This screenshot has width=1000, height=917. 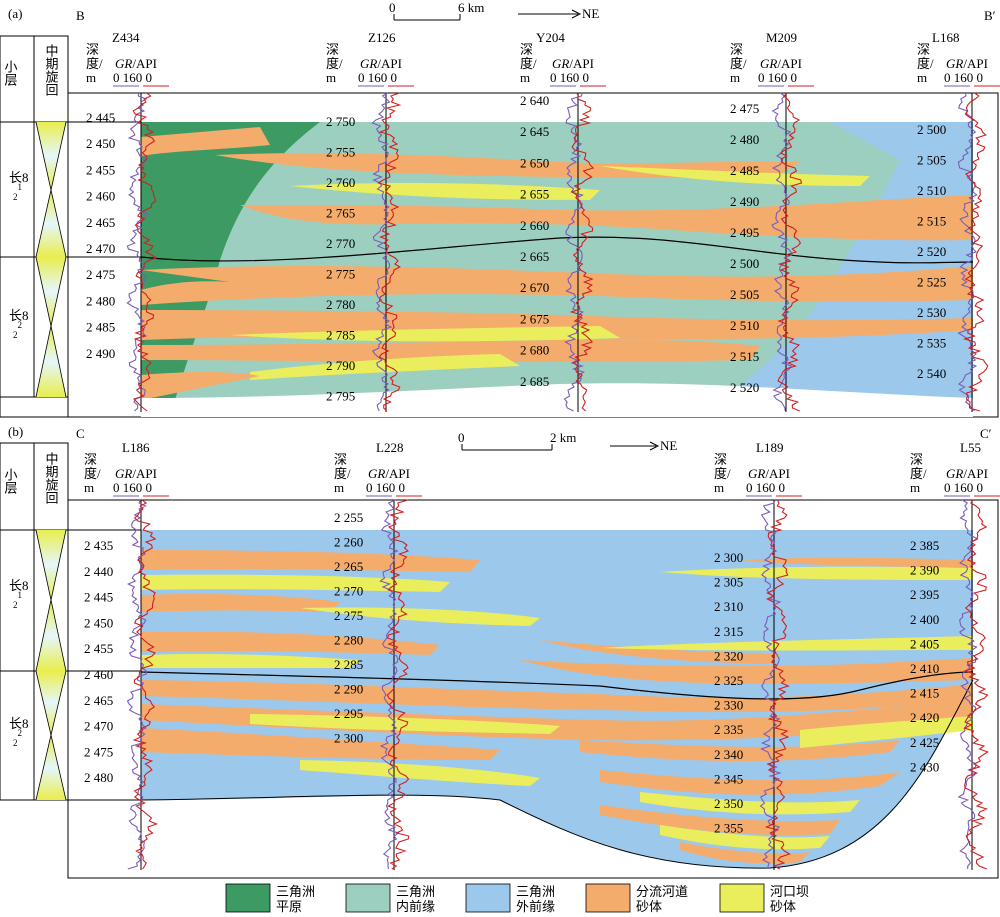 What do you see at coordinates (15, 431) in the screenshot?
I see `panel-b-label: (b)` at bounding box center [15, 431].